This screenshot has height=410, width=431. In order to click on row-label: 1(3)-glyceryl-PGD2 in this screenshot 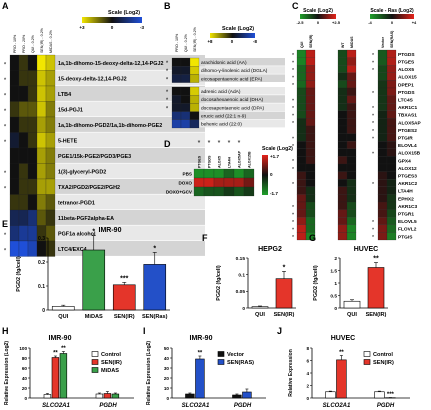, I will do `click(82, 173)`.